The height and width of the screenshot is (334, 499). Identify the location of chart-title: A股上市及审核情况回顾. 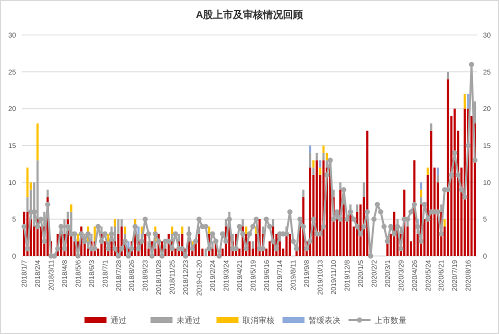
(250, 15).